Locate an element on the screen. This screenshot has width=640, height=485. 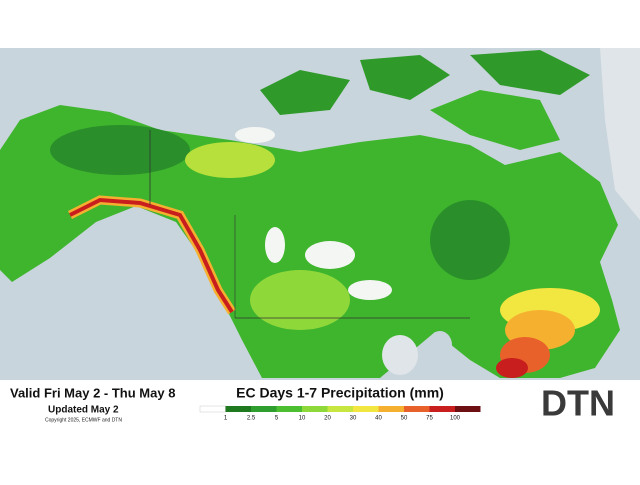
legend-title: EC Days 1-7 Precipitation (mm) is located at coordinates (340, 393).